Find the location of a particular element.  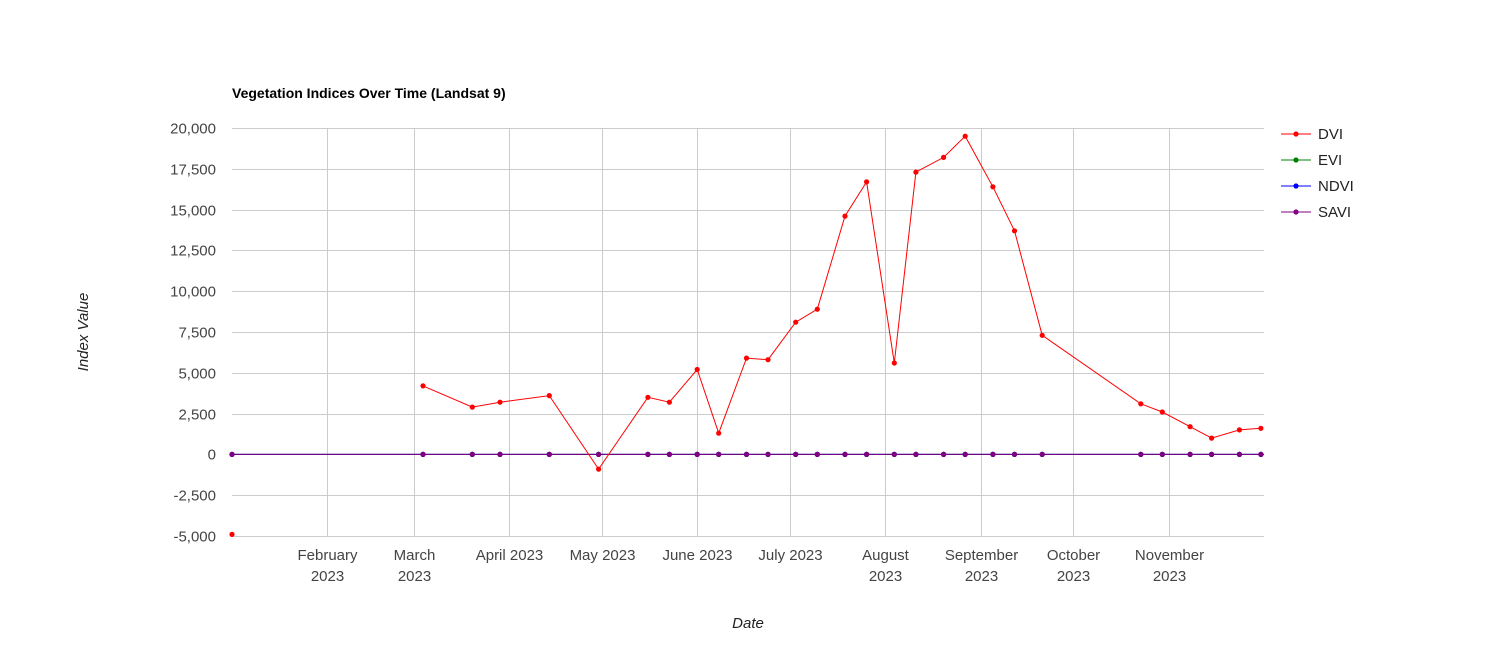

x-tick-label: March is located at coordinates (415, 555).